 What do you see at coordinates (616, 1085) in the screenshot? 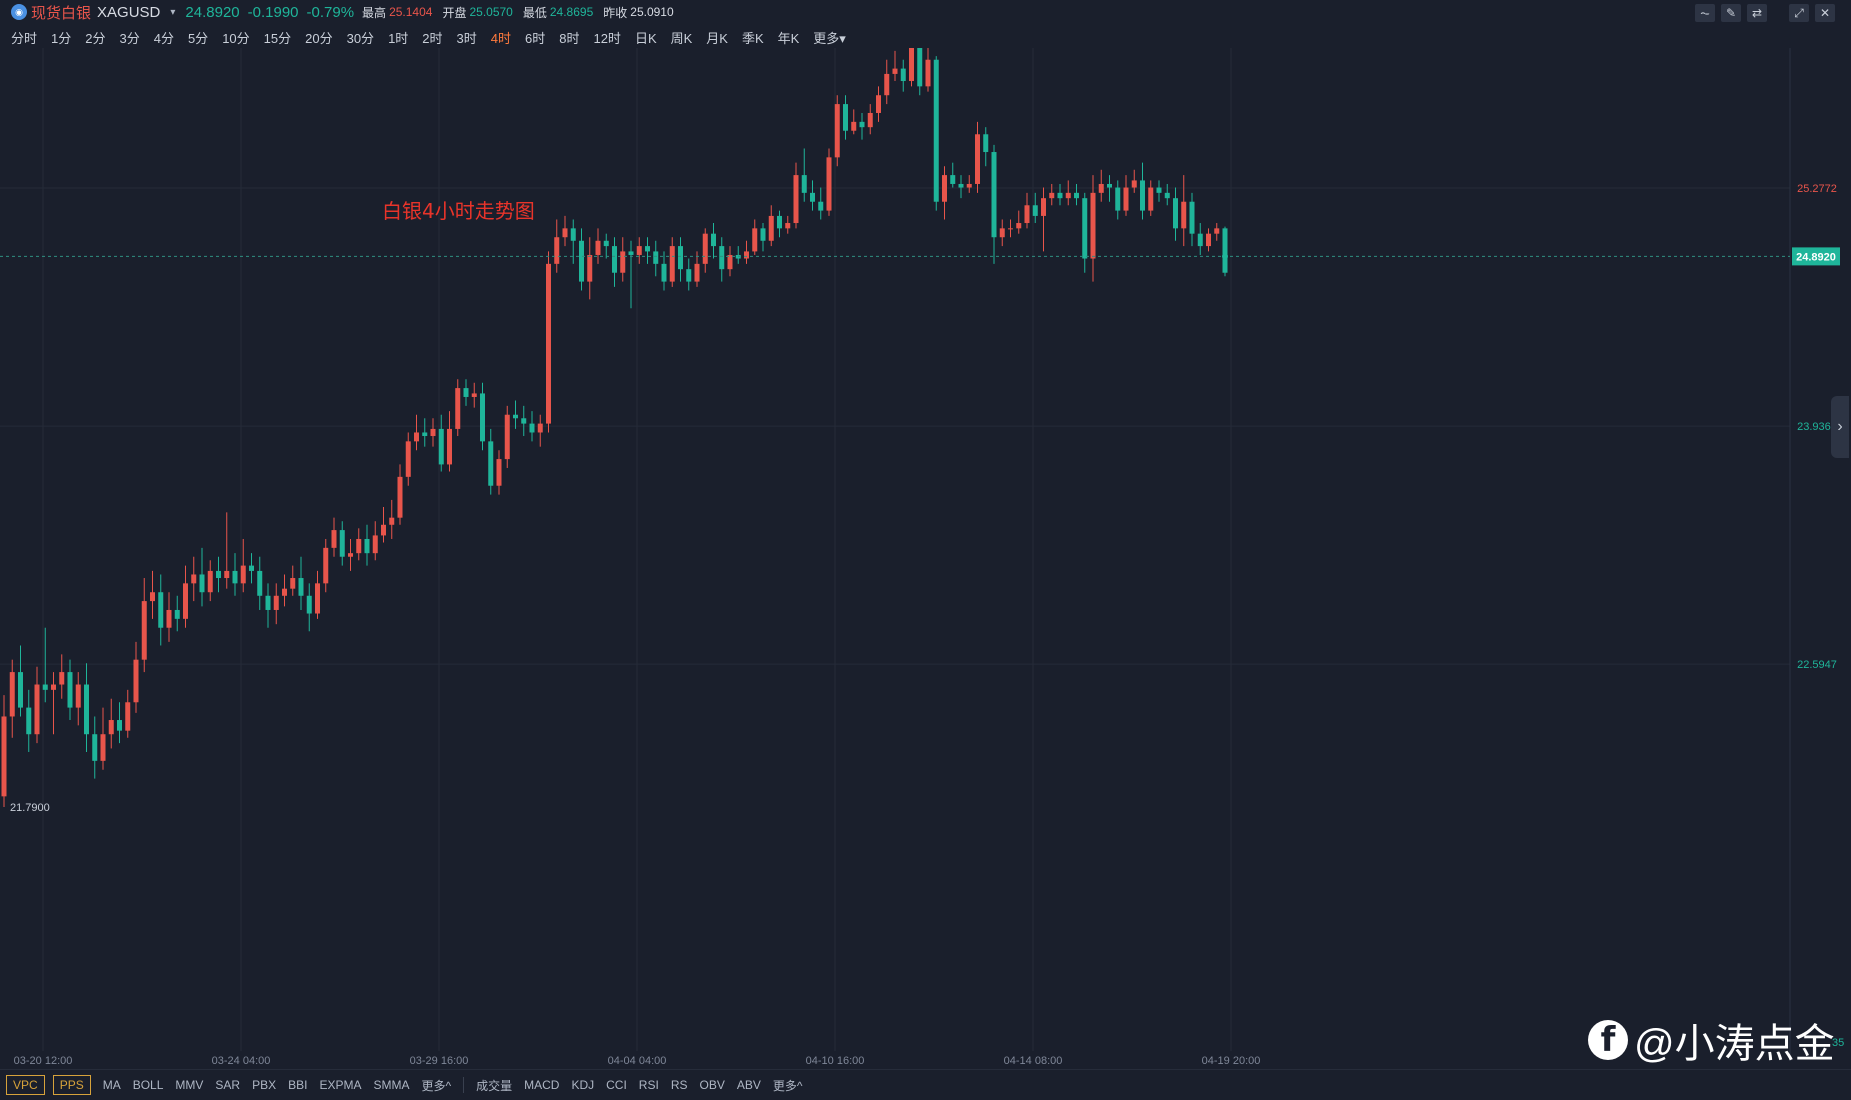
I see `sub-indicator-3: CCI` at bounding box center [616, 1085].